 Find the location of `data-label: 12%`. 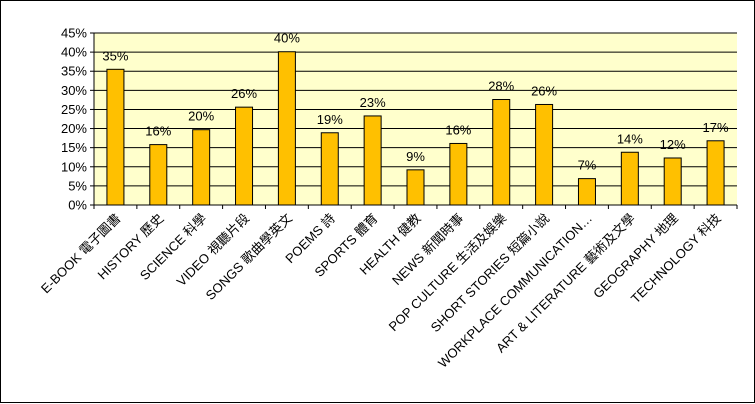

data-label: 12% is located at coordinates (673, 144).